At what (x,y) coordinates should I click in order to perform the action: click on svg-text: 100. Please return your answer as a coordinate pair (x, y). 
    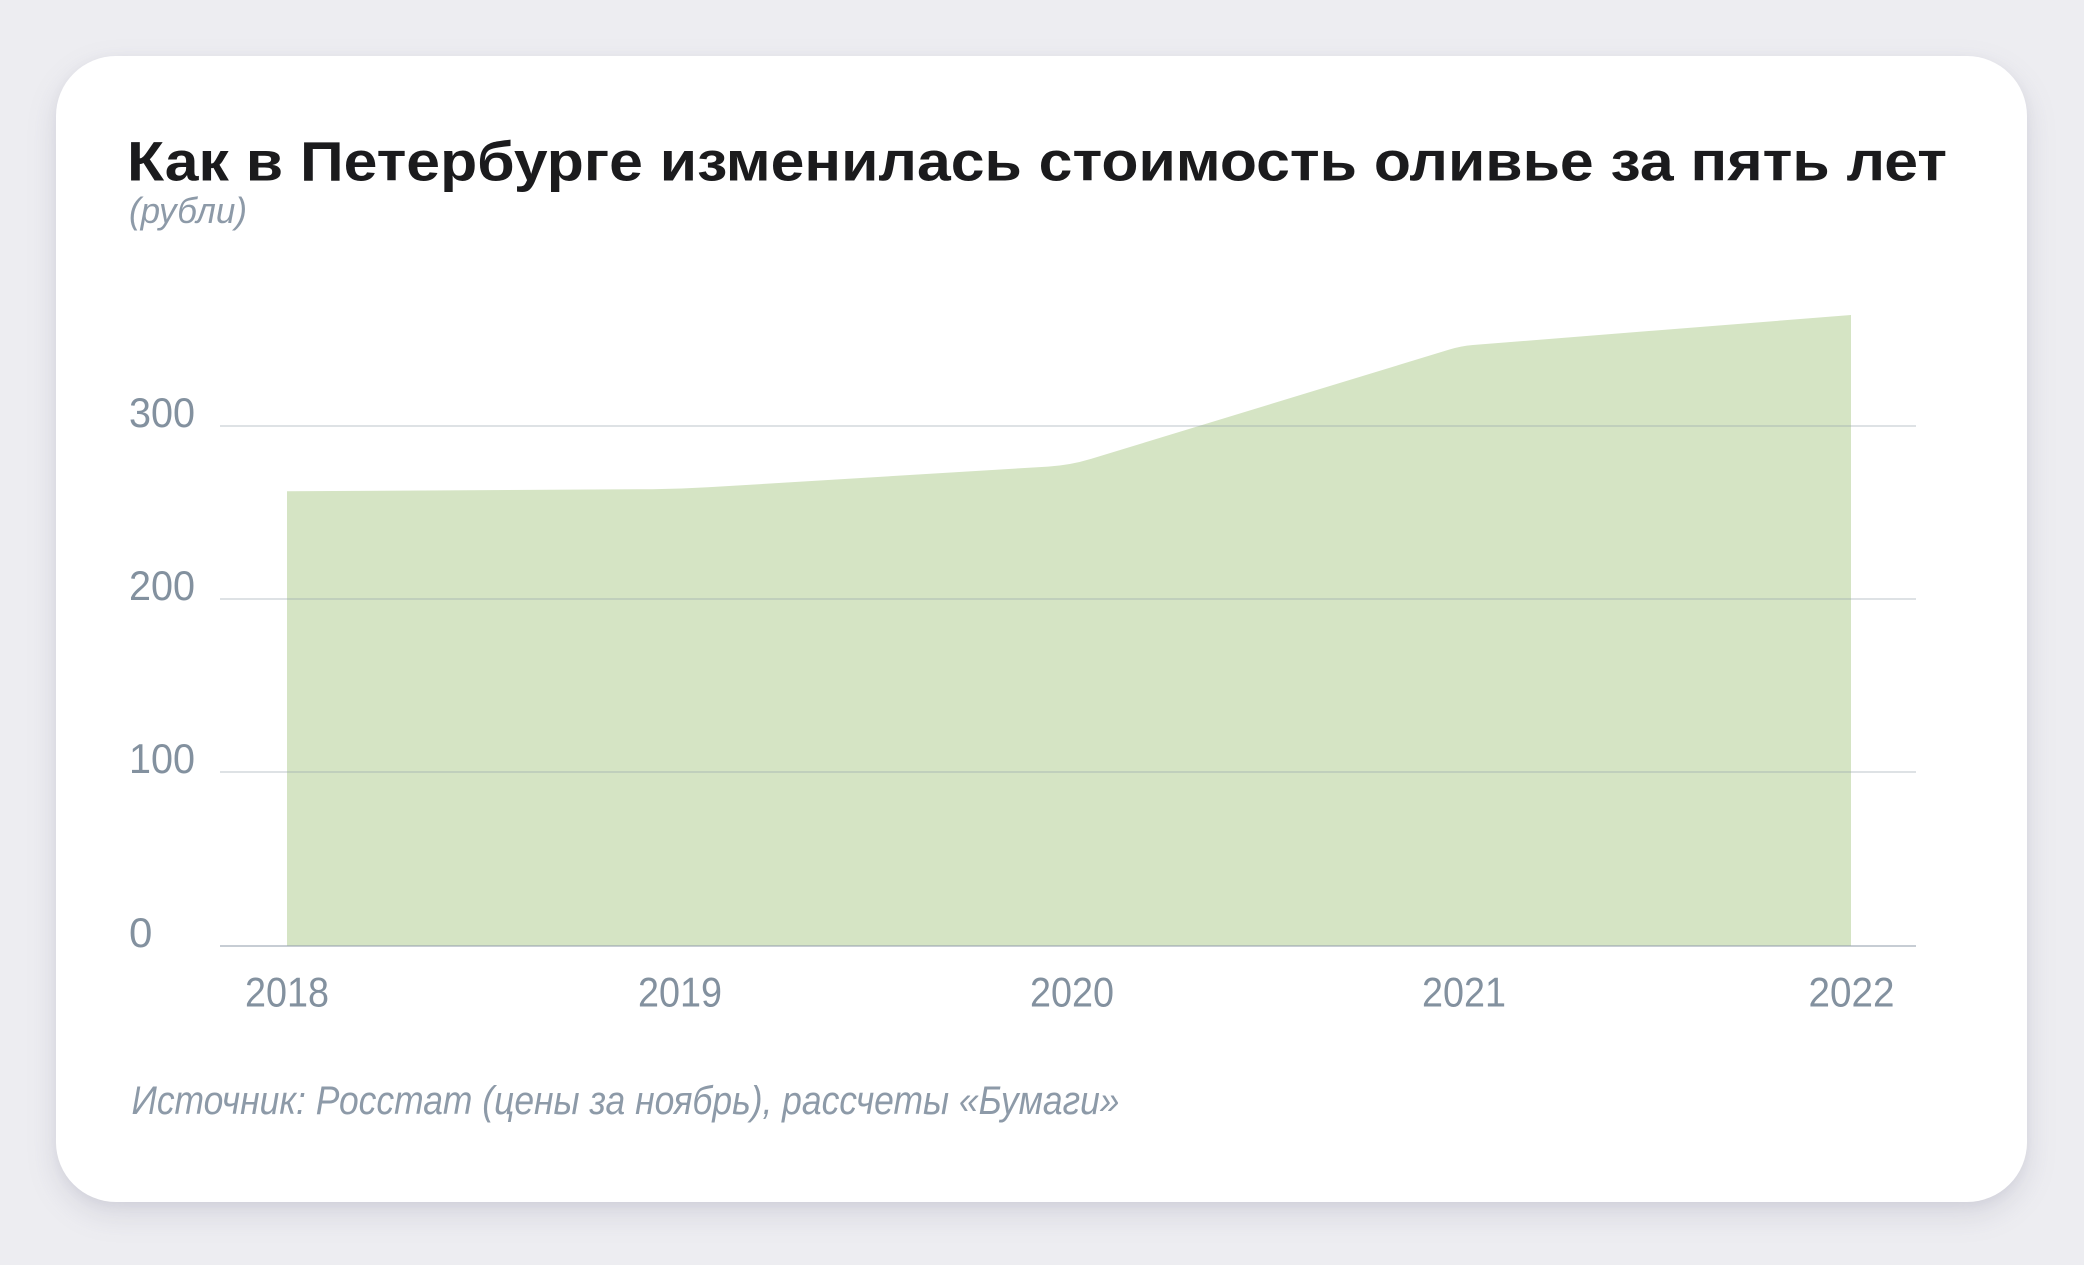
    Looking at the image, I should click on (162, 758).